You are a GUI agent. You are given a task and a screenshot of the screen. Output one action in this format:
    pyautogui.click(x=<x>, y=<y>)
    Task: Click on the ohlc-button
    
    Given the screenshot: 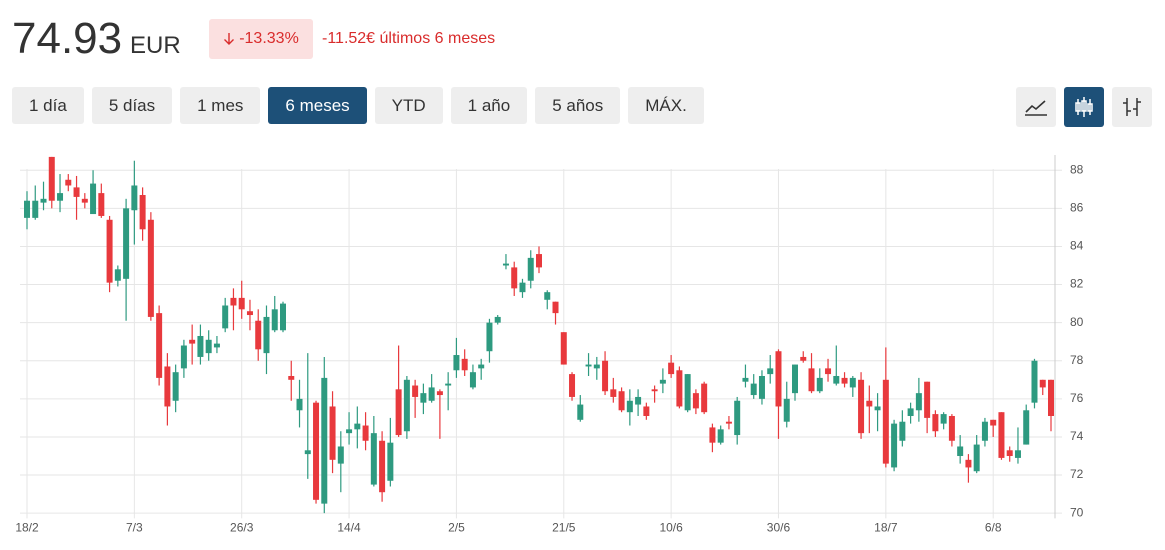 What is the action you would take?
    pyautogui.click(x=1132, y=107)
    